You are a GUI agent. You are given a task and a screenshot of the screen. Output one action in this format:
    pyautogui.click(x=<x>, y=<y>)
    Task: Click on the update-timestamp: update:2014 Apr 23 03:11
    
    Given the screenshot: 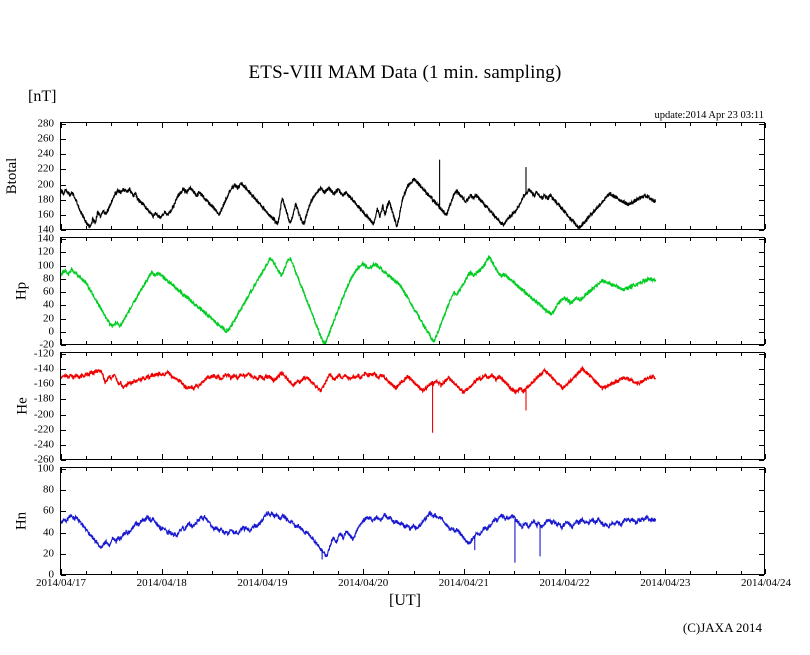 What is the action you would take?
    pyautogui.click(x=709, y=115)
    